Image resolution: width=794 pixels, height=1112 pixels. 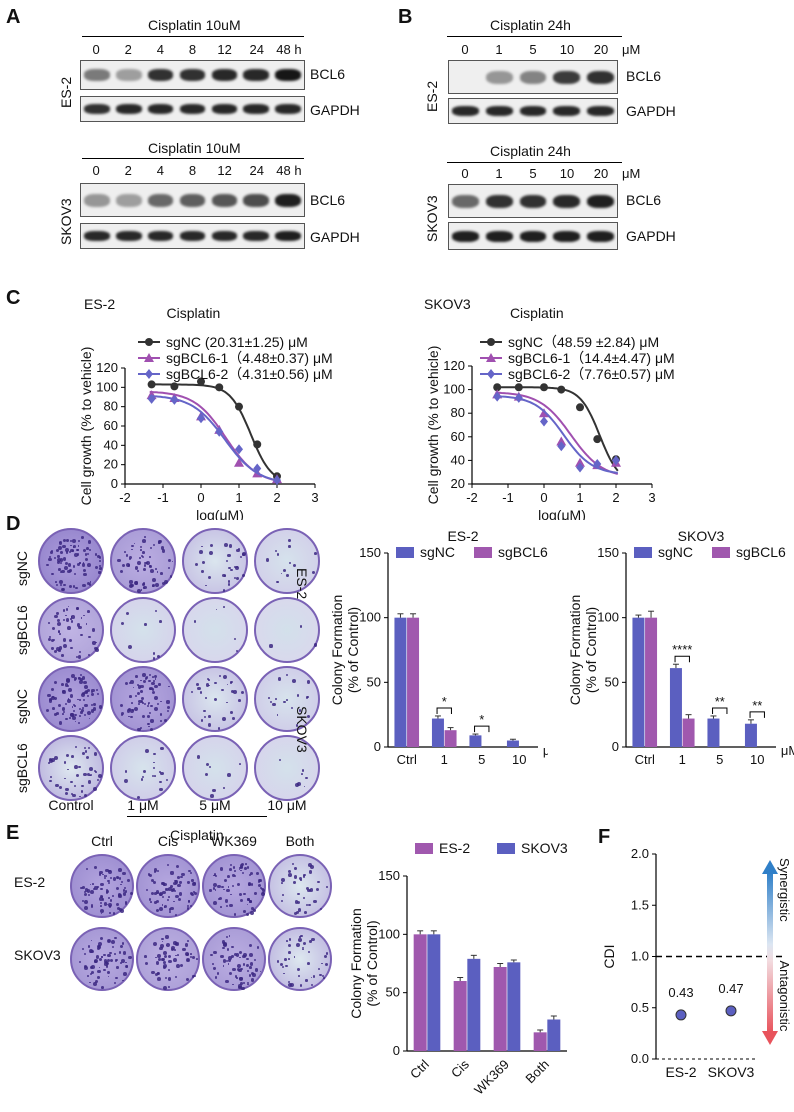 What do you see at coordinates (534, 162) in the screenshot?
I see `treatment-bar` at bounding box center [534, 162].